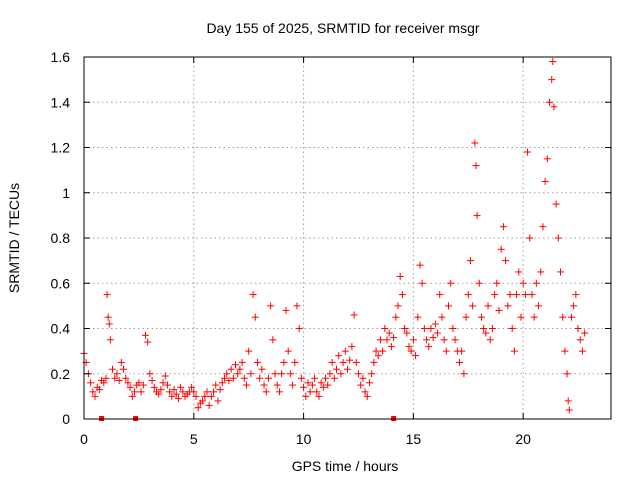 The image size is (640, 480). What do you see at coordinates (66, 193) in the screenshot?
I see `y-tick-label: 1` at bounding box center [66, 193].